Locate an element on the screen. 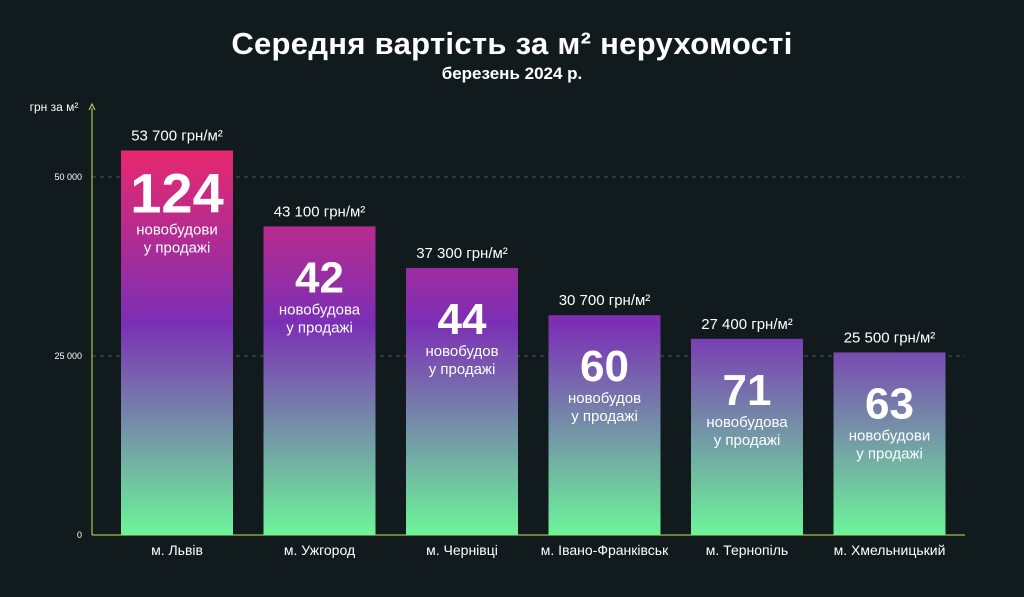  bar-value-label: 53 700 грн/м² is located at coordinates (177, 136).